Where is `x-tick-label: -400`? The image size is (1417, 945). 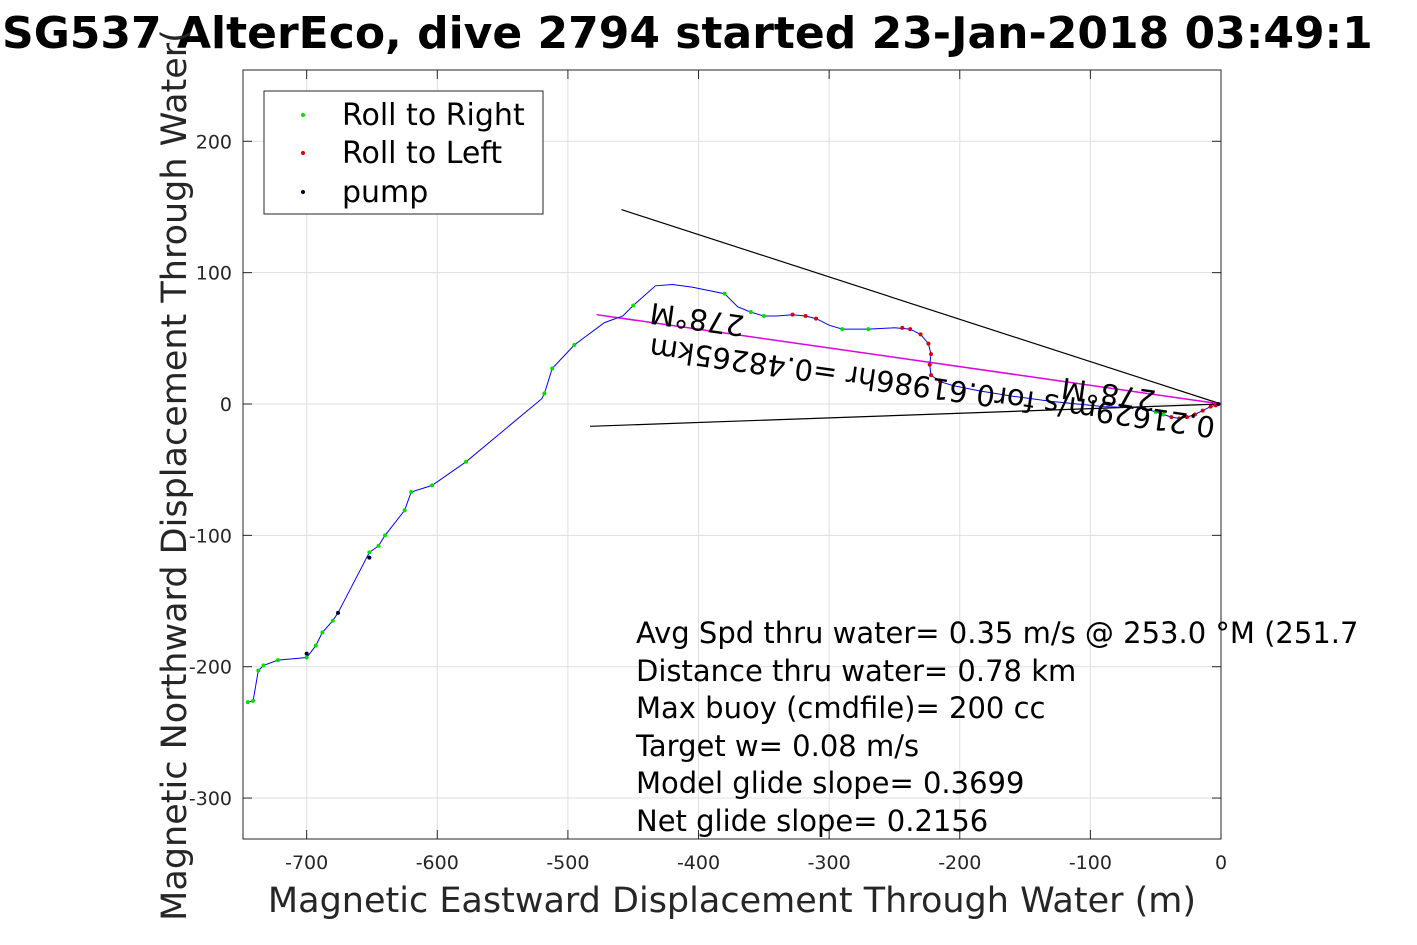
x-tick-label: -400 is located at coordinates (698, 863).